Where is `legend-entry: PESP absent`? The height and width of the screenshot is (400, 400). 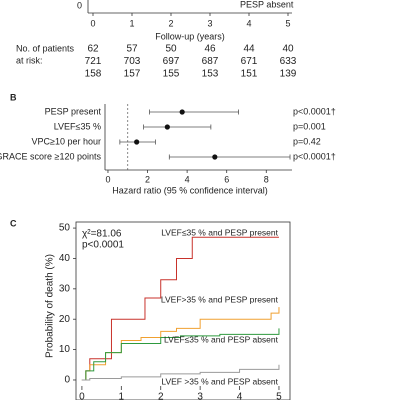
legend-entry: PESP absent is located at coordinates (267, 4).